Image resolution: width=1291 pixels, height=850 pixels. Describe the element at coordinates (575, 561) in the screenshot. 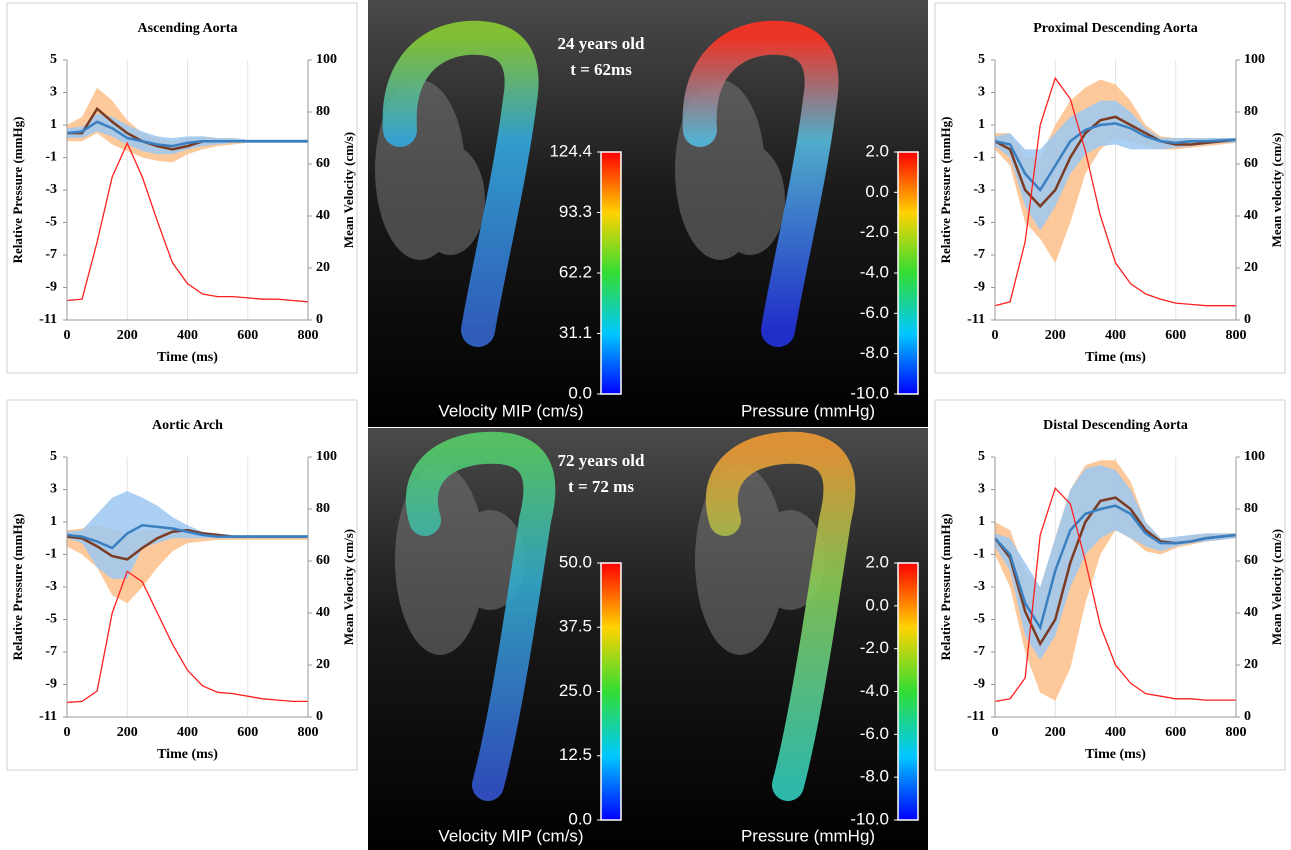

I see `colorbar-tick-label: 50.0` at that location.